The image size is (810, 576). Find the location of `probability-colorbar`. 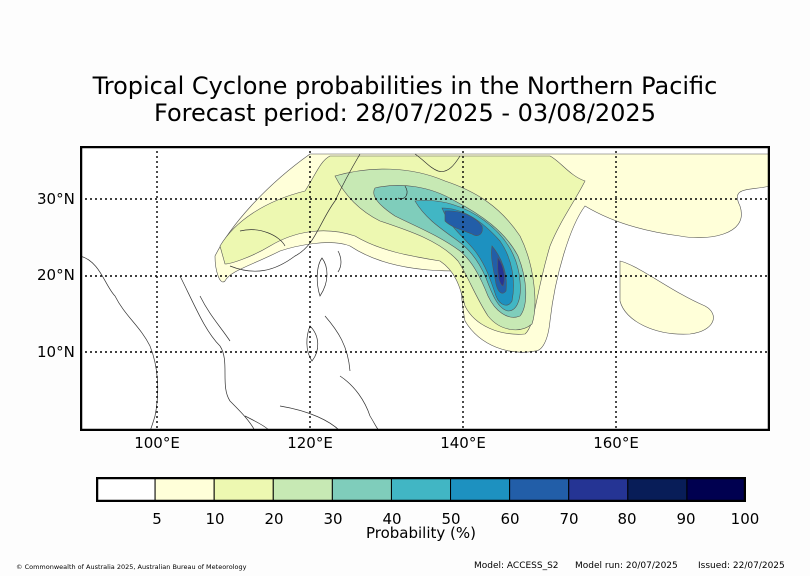

probability-colorbar is located at coordinates (421, 489).